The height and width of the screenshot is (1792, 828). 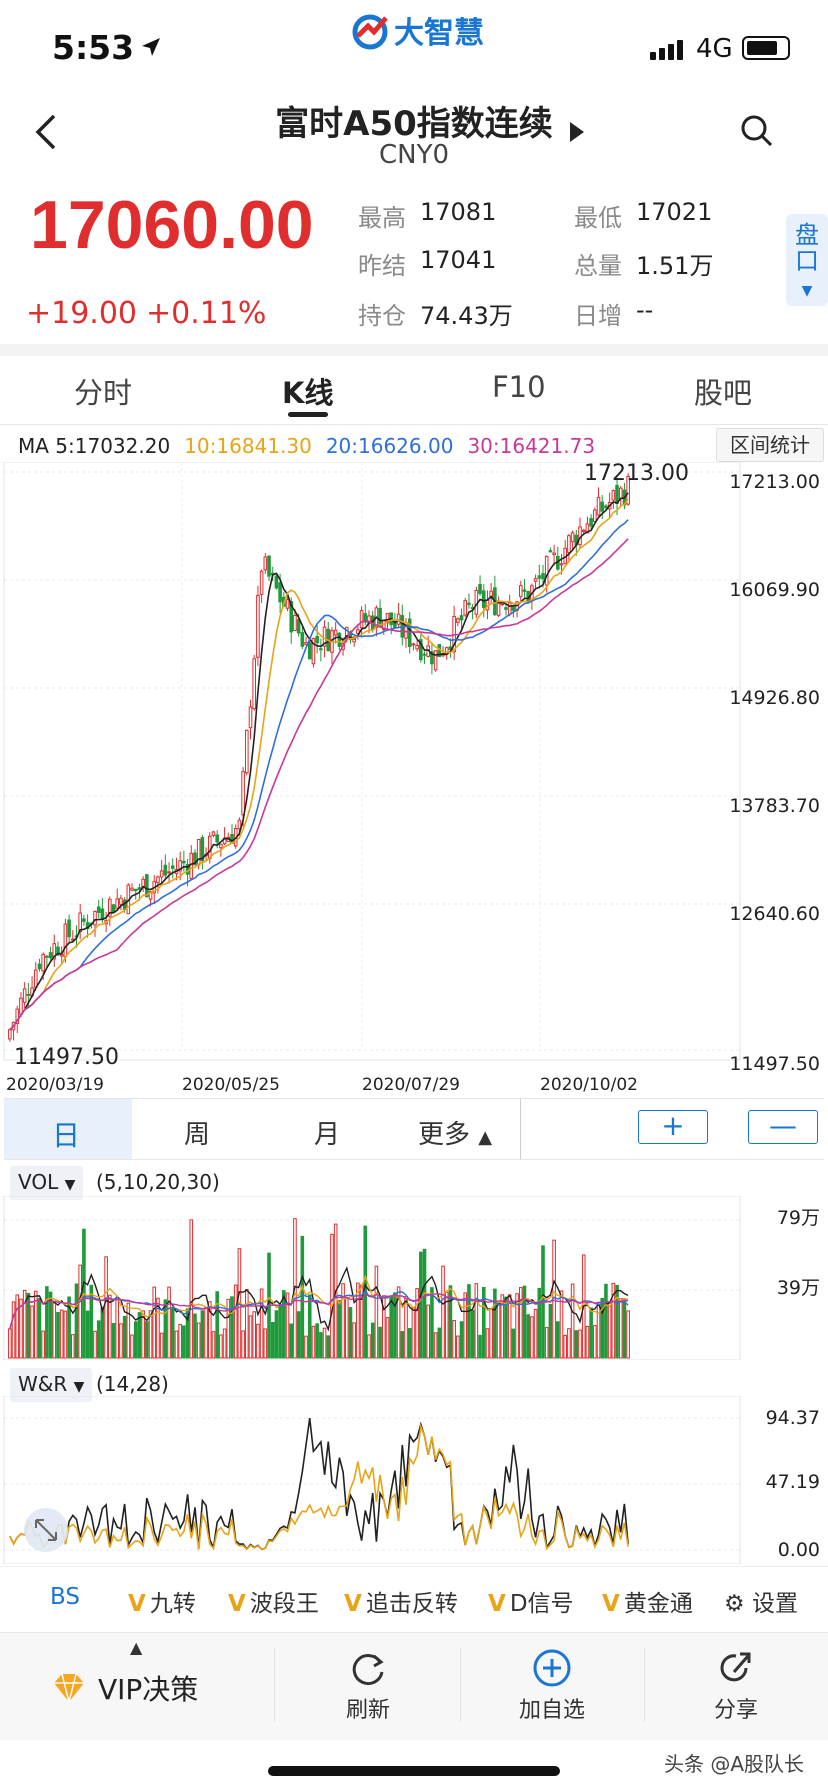 What do you see at coordinates (552, 1686) in the screenshot?
I see `nav-add-watchlist: 加自选` at bounding box center [552, 1686].